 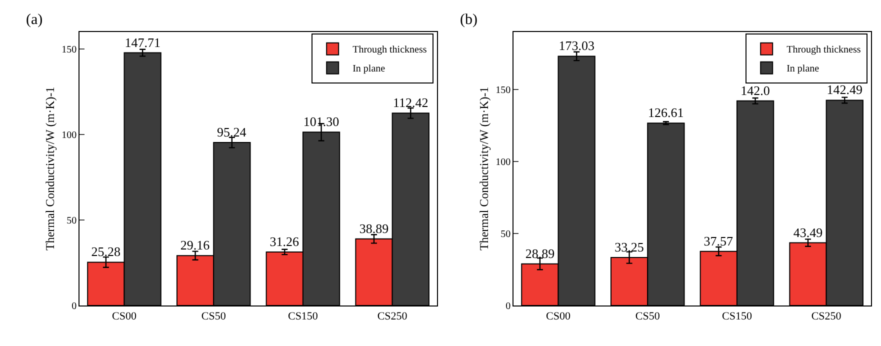 I want to click on data-label: 37.57, so click(x=719, y=240).